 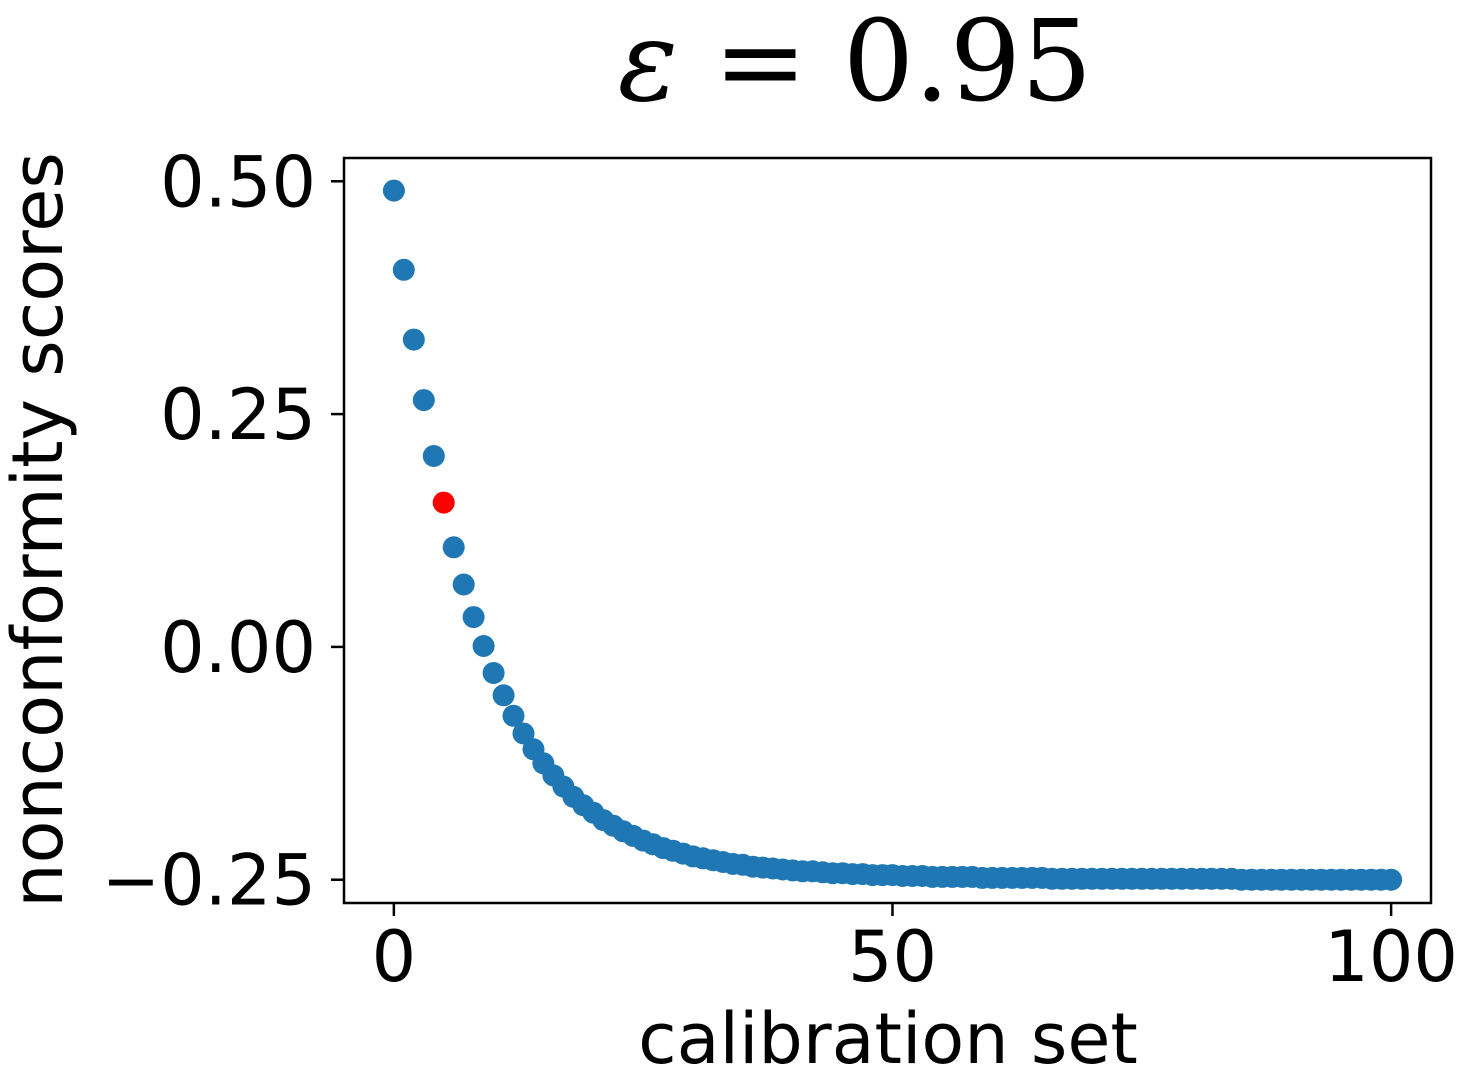 I want to click on x-tick-label: 100, so click(x=1391, y=957).